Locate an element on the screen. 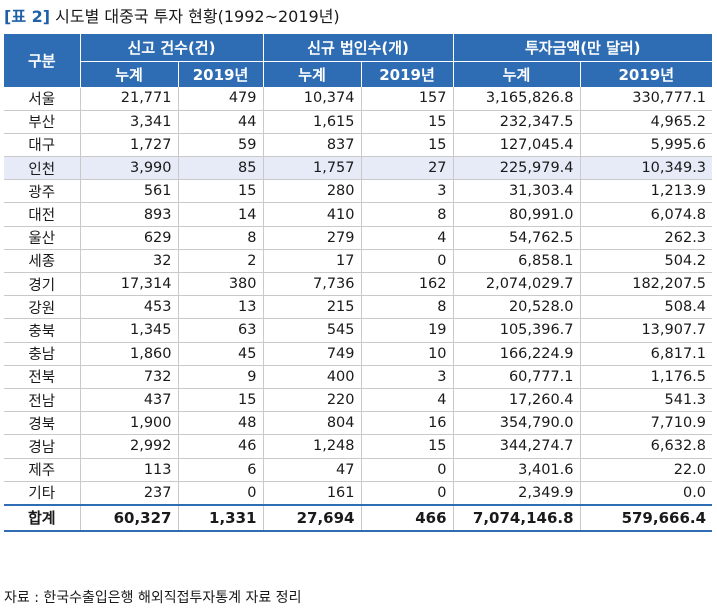  value-cell: 453 is located at coordinates (129, 307).